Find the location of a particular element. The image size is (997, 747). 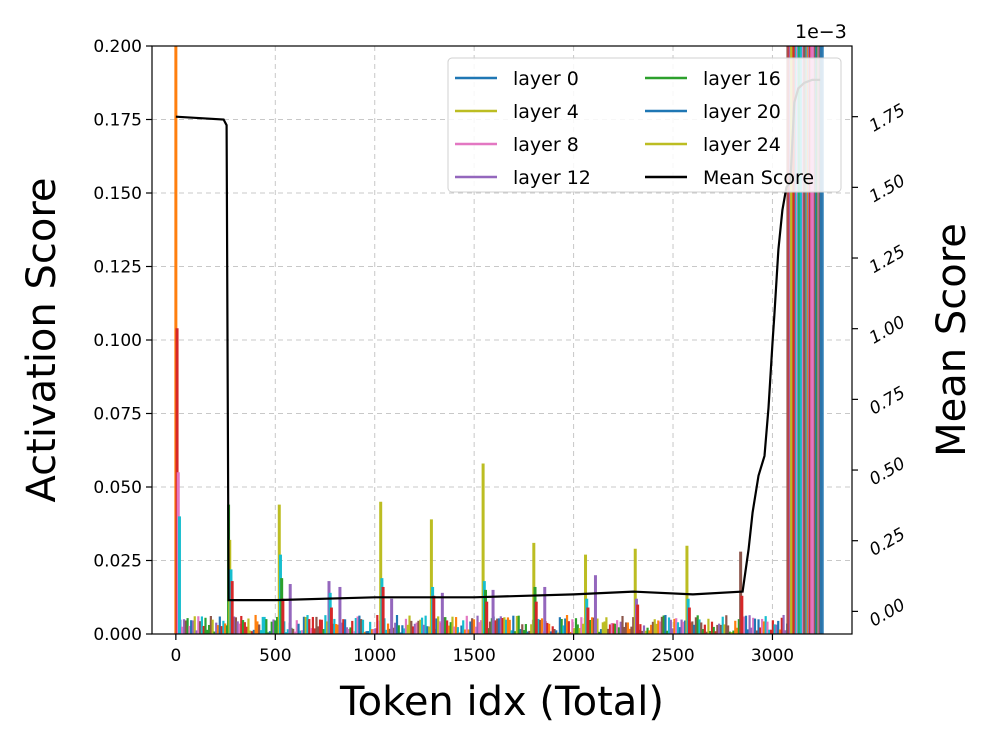

legend-label: layer 20 is located at coordinates (742, 112).